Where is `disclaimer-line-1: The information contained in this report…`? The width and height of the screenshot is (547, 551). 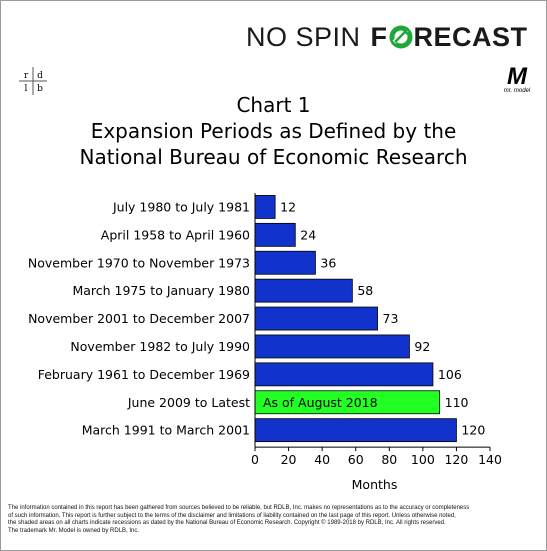 disclaimer-line-1: The information contained in this report… is located at coordinates (239, 508).